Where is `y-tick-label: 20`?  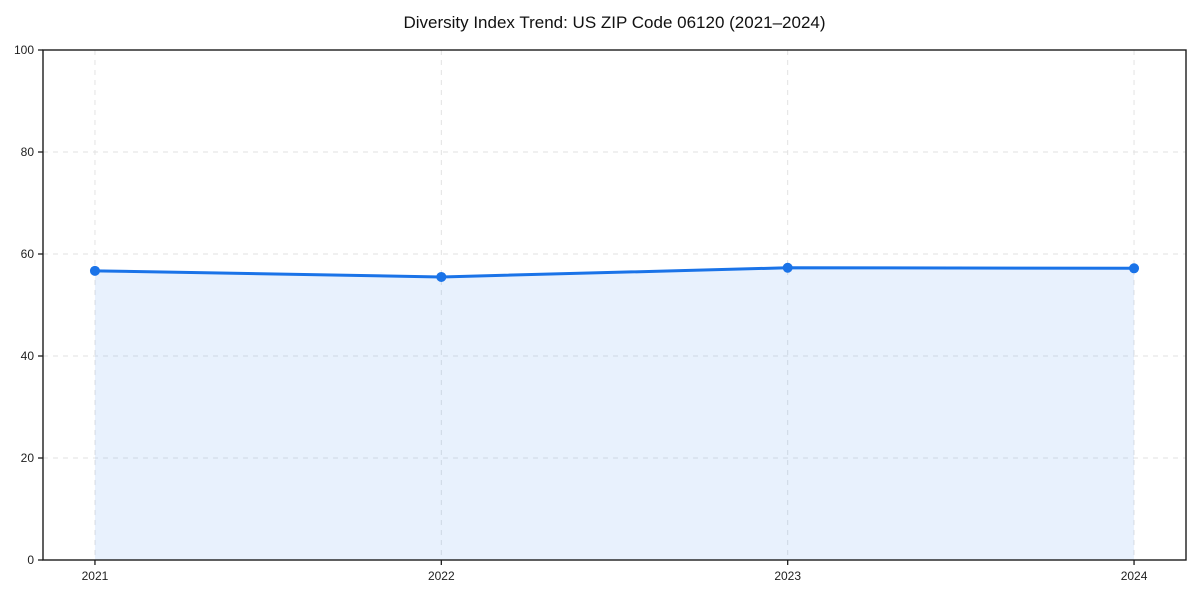
y-tick-label: 20 is located at coordinates (28, 458).